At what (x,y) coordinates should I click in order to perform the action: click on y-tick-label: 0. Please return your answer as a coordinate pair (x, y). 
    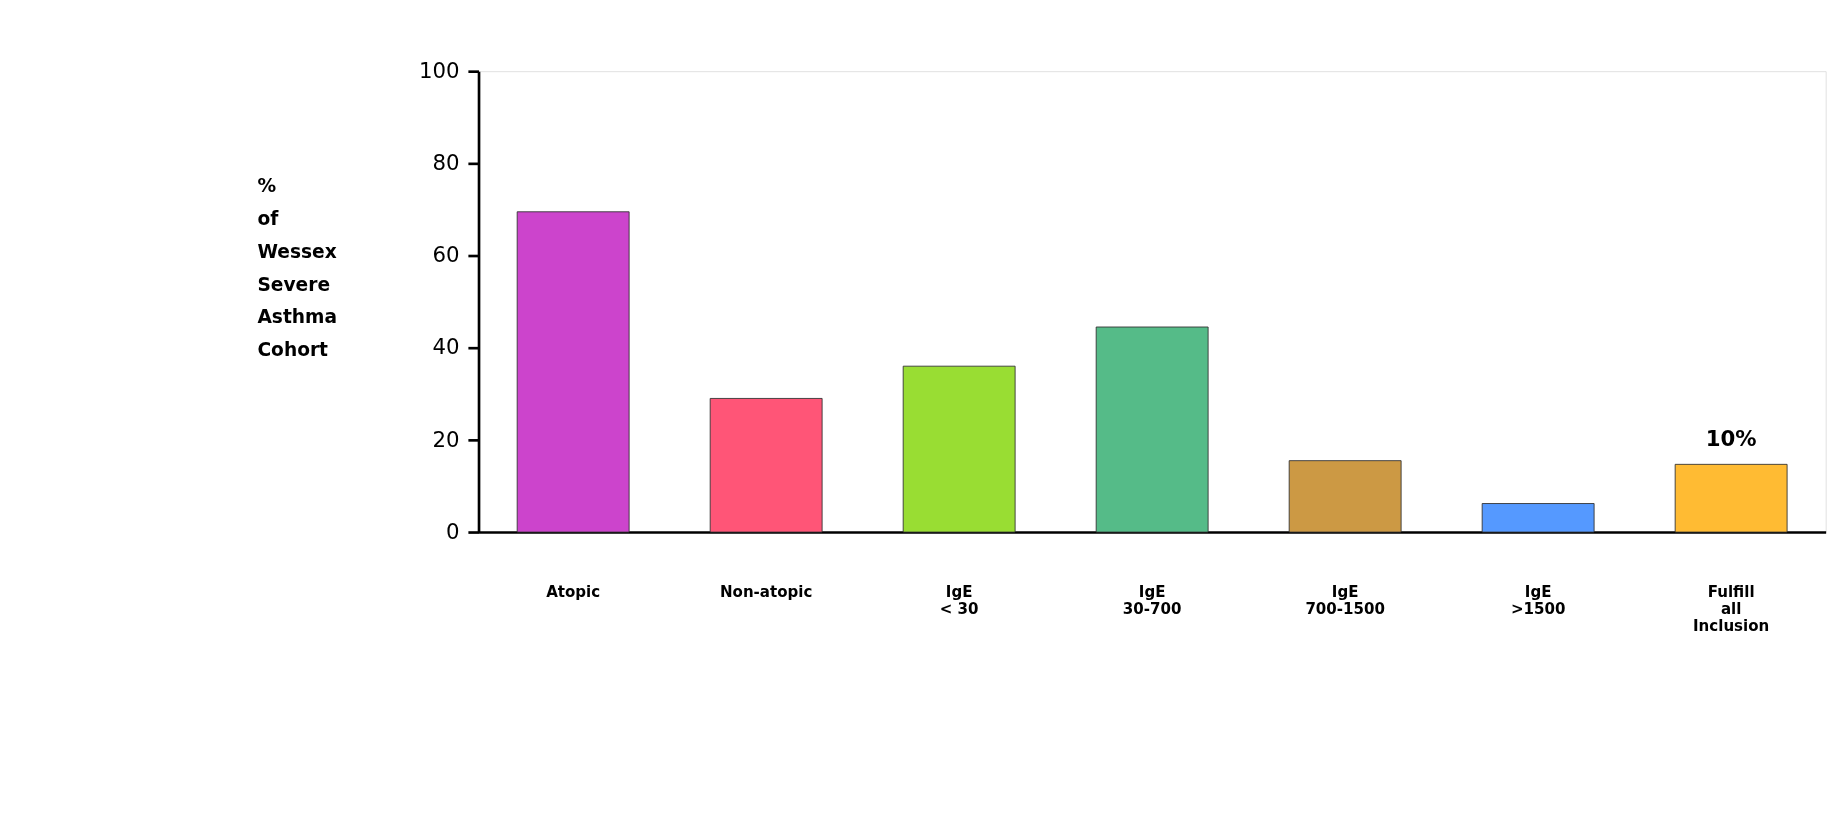
    Looking at the image, I should click on (453, 531).